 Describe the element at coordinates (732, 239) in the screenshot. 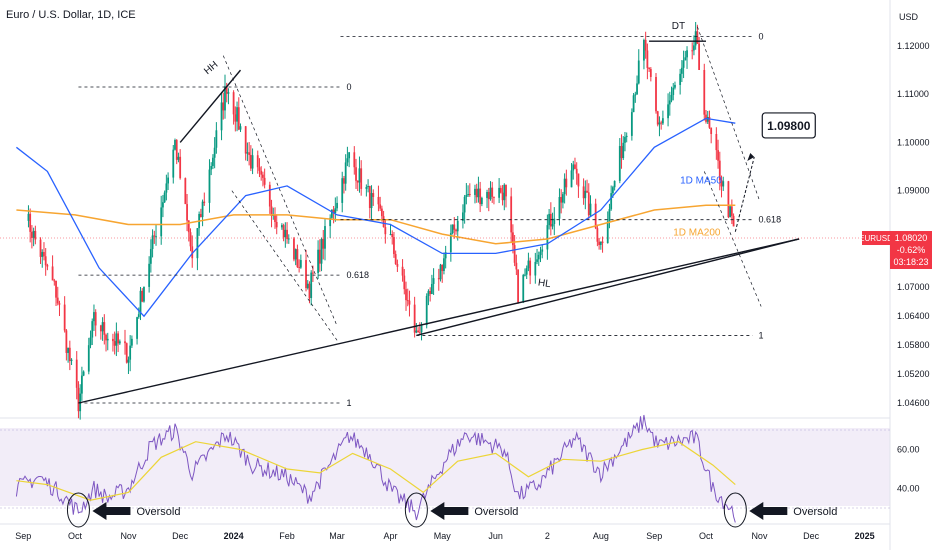

I see `trendline-channel_2024_lower` at that location.